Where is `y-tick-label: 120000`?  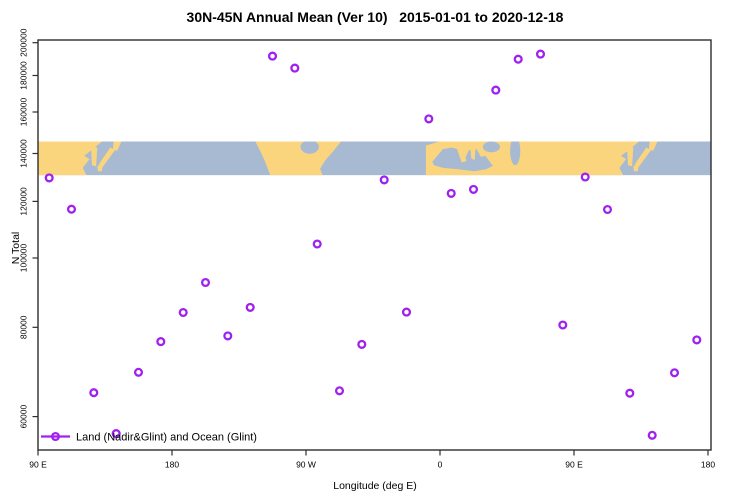 y-tick-label: 120000 is located at coordinates (24, 201).